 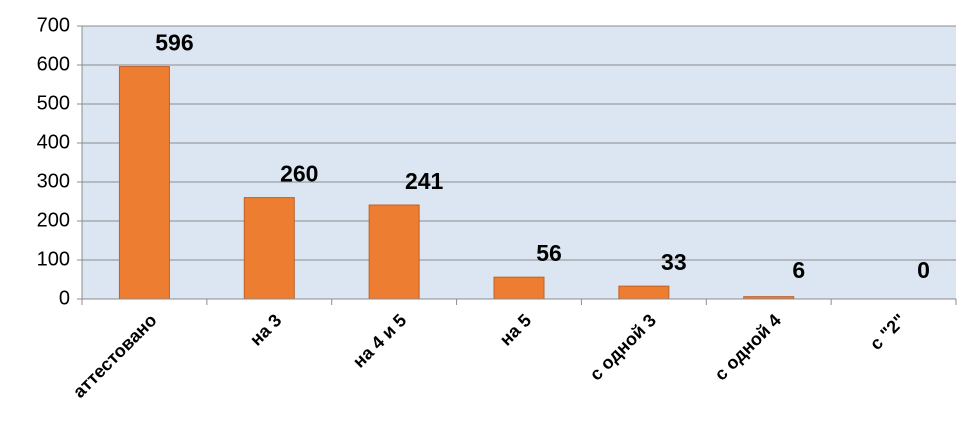 What do you see at coordinates (888, 332) in the screenshot?
I see `x-tick-label: с "2"` at bounding box center [888, 332].